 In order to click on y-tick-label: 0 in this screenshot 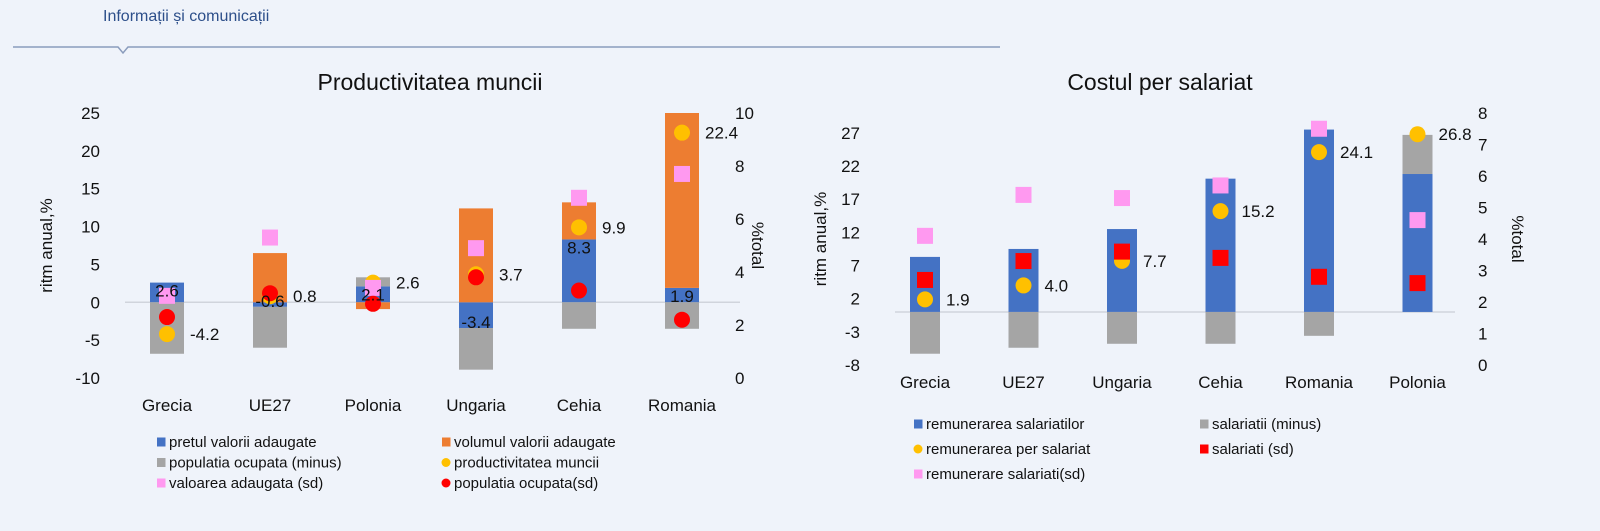, I will do `click(95, 302)`.